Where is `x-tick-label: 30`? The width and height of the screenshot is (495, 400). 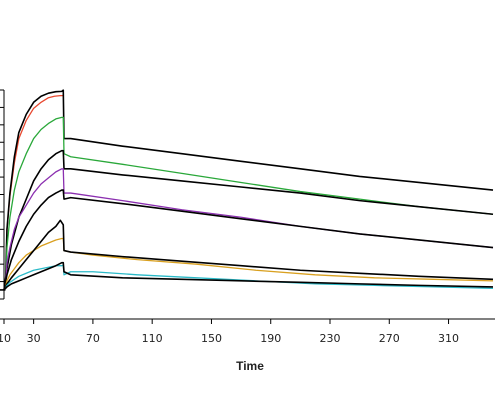 x-tick-label: 30 is located at coordinates (34, 338).